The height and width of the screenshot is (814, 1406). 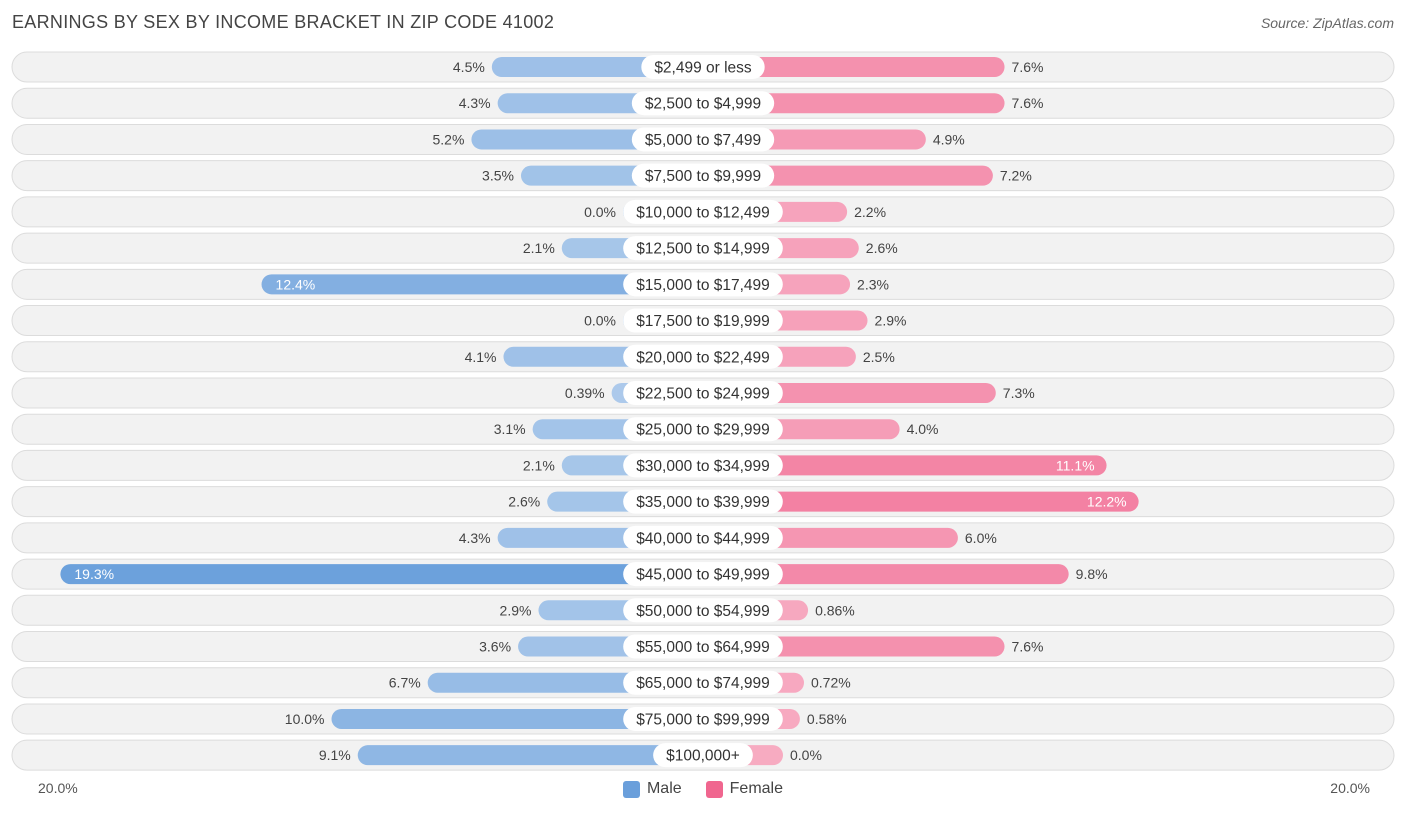 I want to click on male-value-label: 2.6%, so click(x=524, y=502).